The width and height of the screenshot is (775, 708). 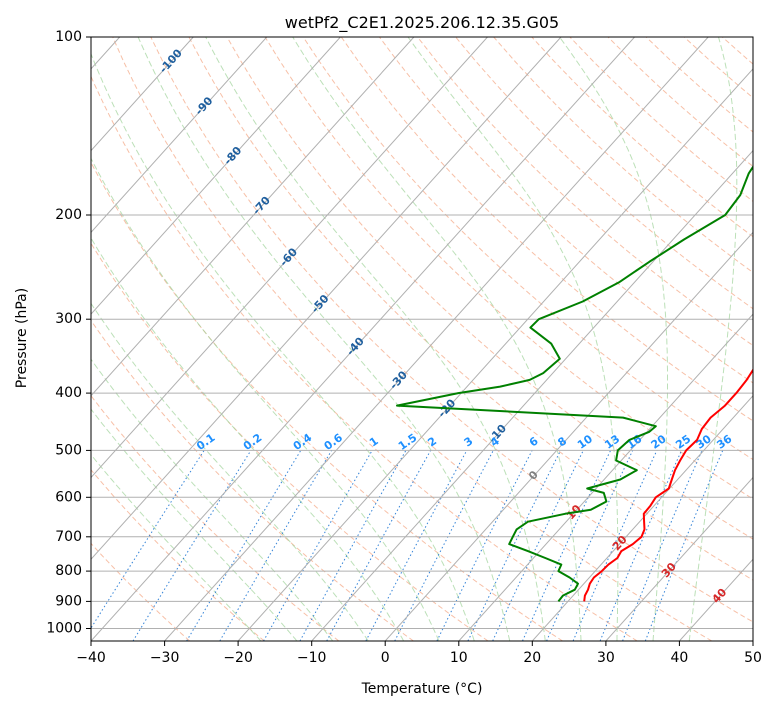 I want to click on y-tick-label: 100, so click(x=68, y=37).